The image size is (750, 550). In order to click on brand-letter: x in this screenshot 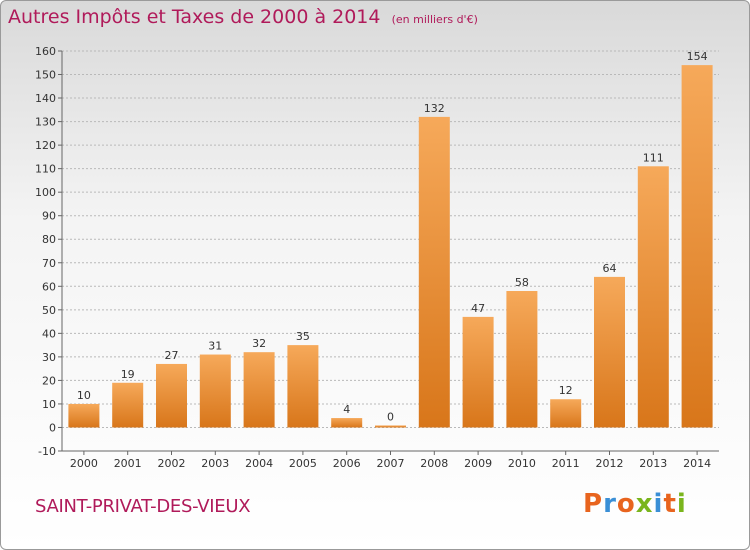, I will do `click(644, 504)`.